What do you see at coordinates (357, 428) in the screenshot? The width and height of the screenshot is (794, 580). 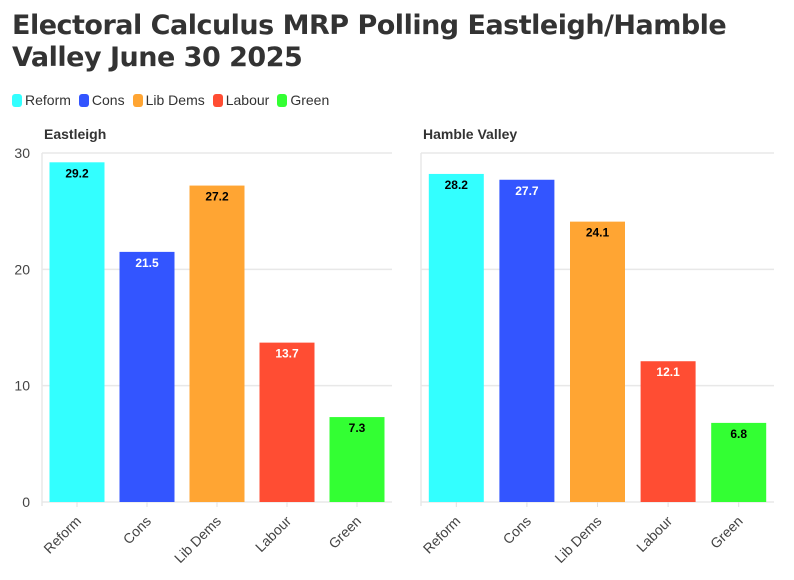 I see `data-label: 7.3` at bounding box center [357, 428].